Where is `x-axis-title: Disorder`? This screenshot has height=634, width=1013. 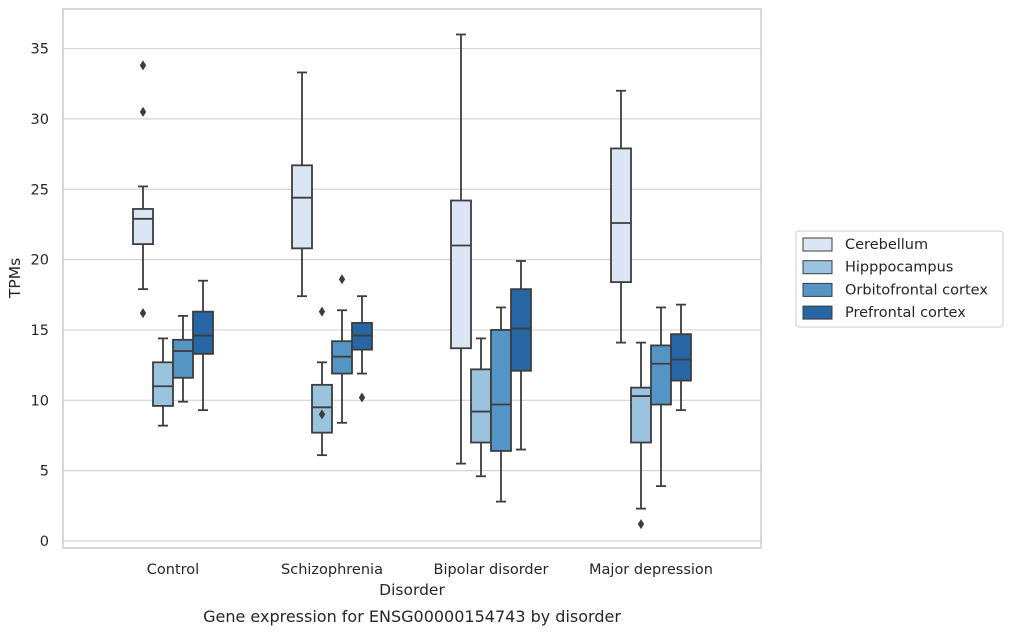
x-axis-title: Disorder is located at coordinates (412, 590).